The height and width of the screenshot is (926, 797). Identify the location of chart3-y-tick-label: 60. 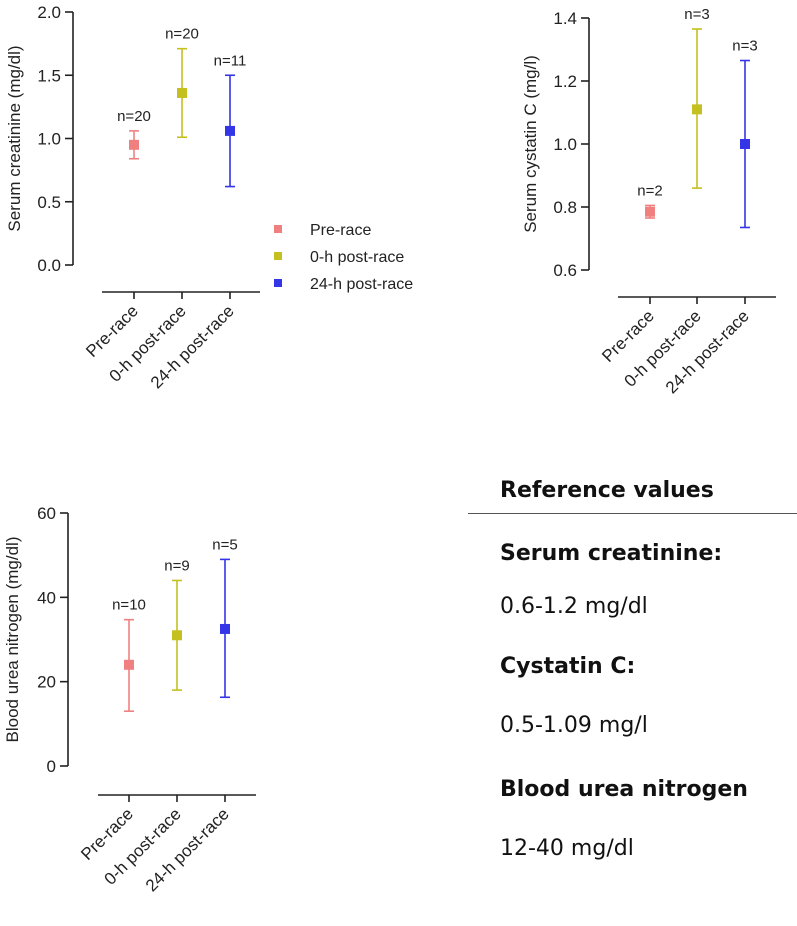
(46, 513).